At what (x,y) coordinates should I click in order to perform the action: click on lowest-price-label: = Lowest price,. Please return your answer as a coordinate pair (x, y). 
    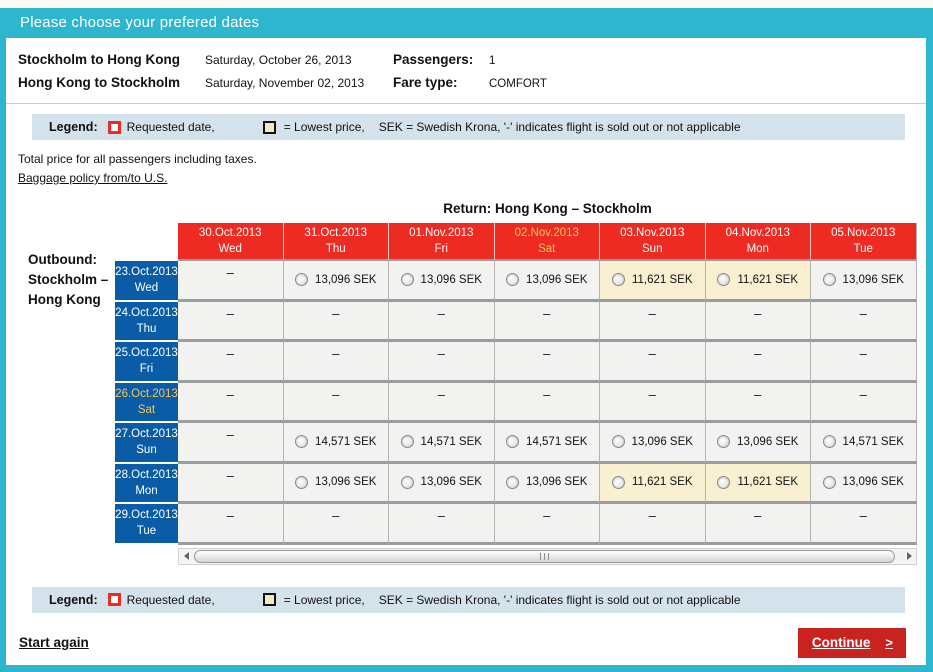
    Looking at the image, I should click on (324, 127).